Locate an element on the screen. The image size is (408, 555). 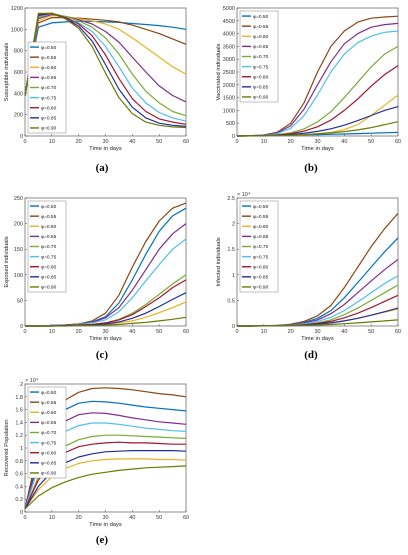
y-tick-label: 600 is located at coordinates (18, 73).